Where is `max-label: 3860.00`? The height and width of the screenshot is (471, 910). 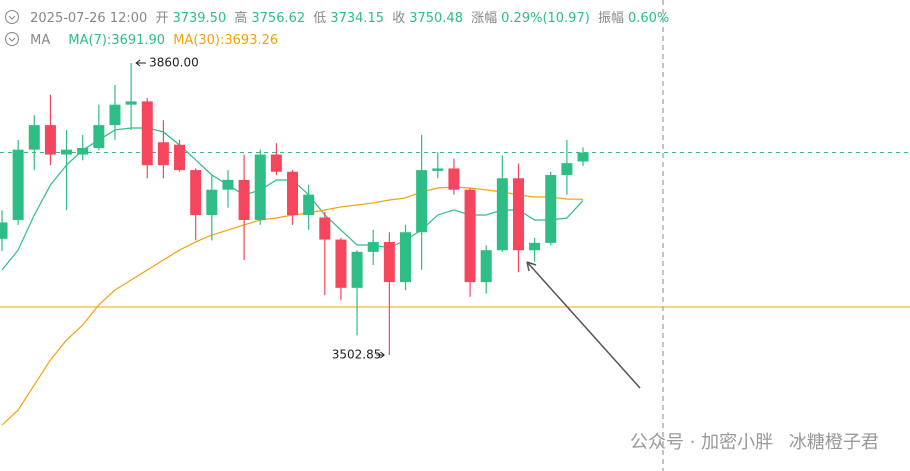 max-label: 3860.00 is located at coordinates (174, 62).